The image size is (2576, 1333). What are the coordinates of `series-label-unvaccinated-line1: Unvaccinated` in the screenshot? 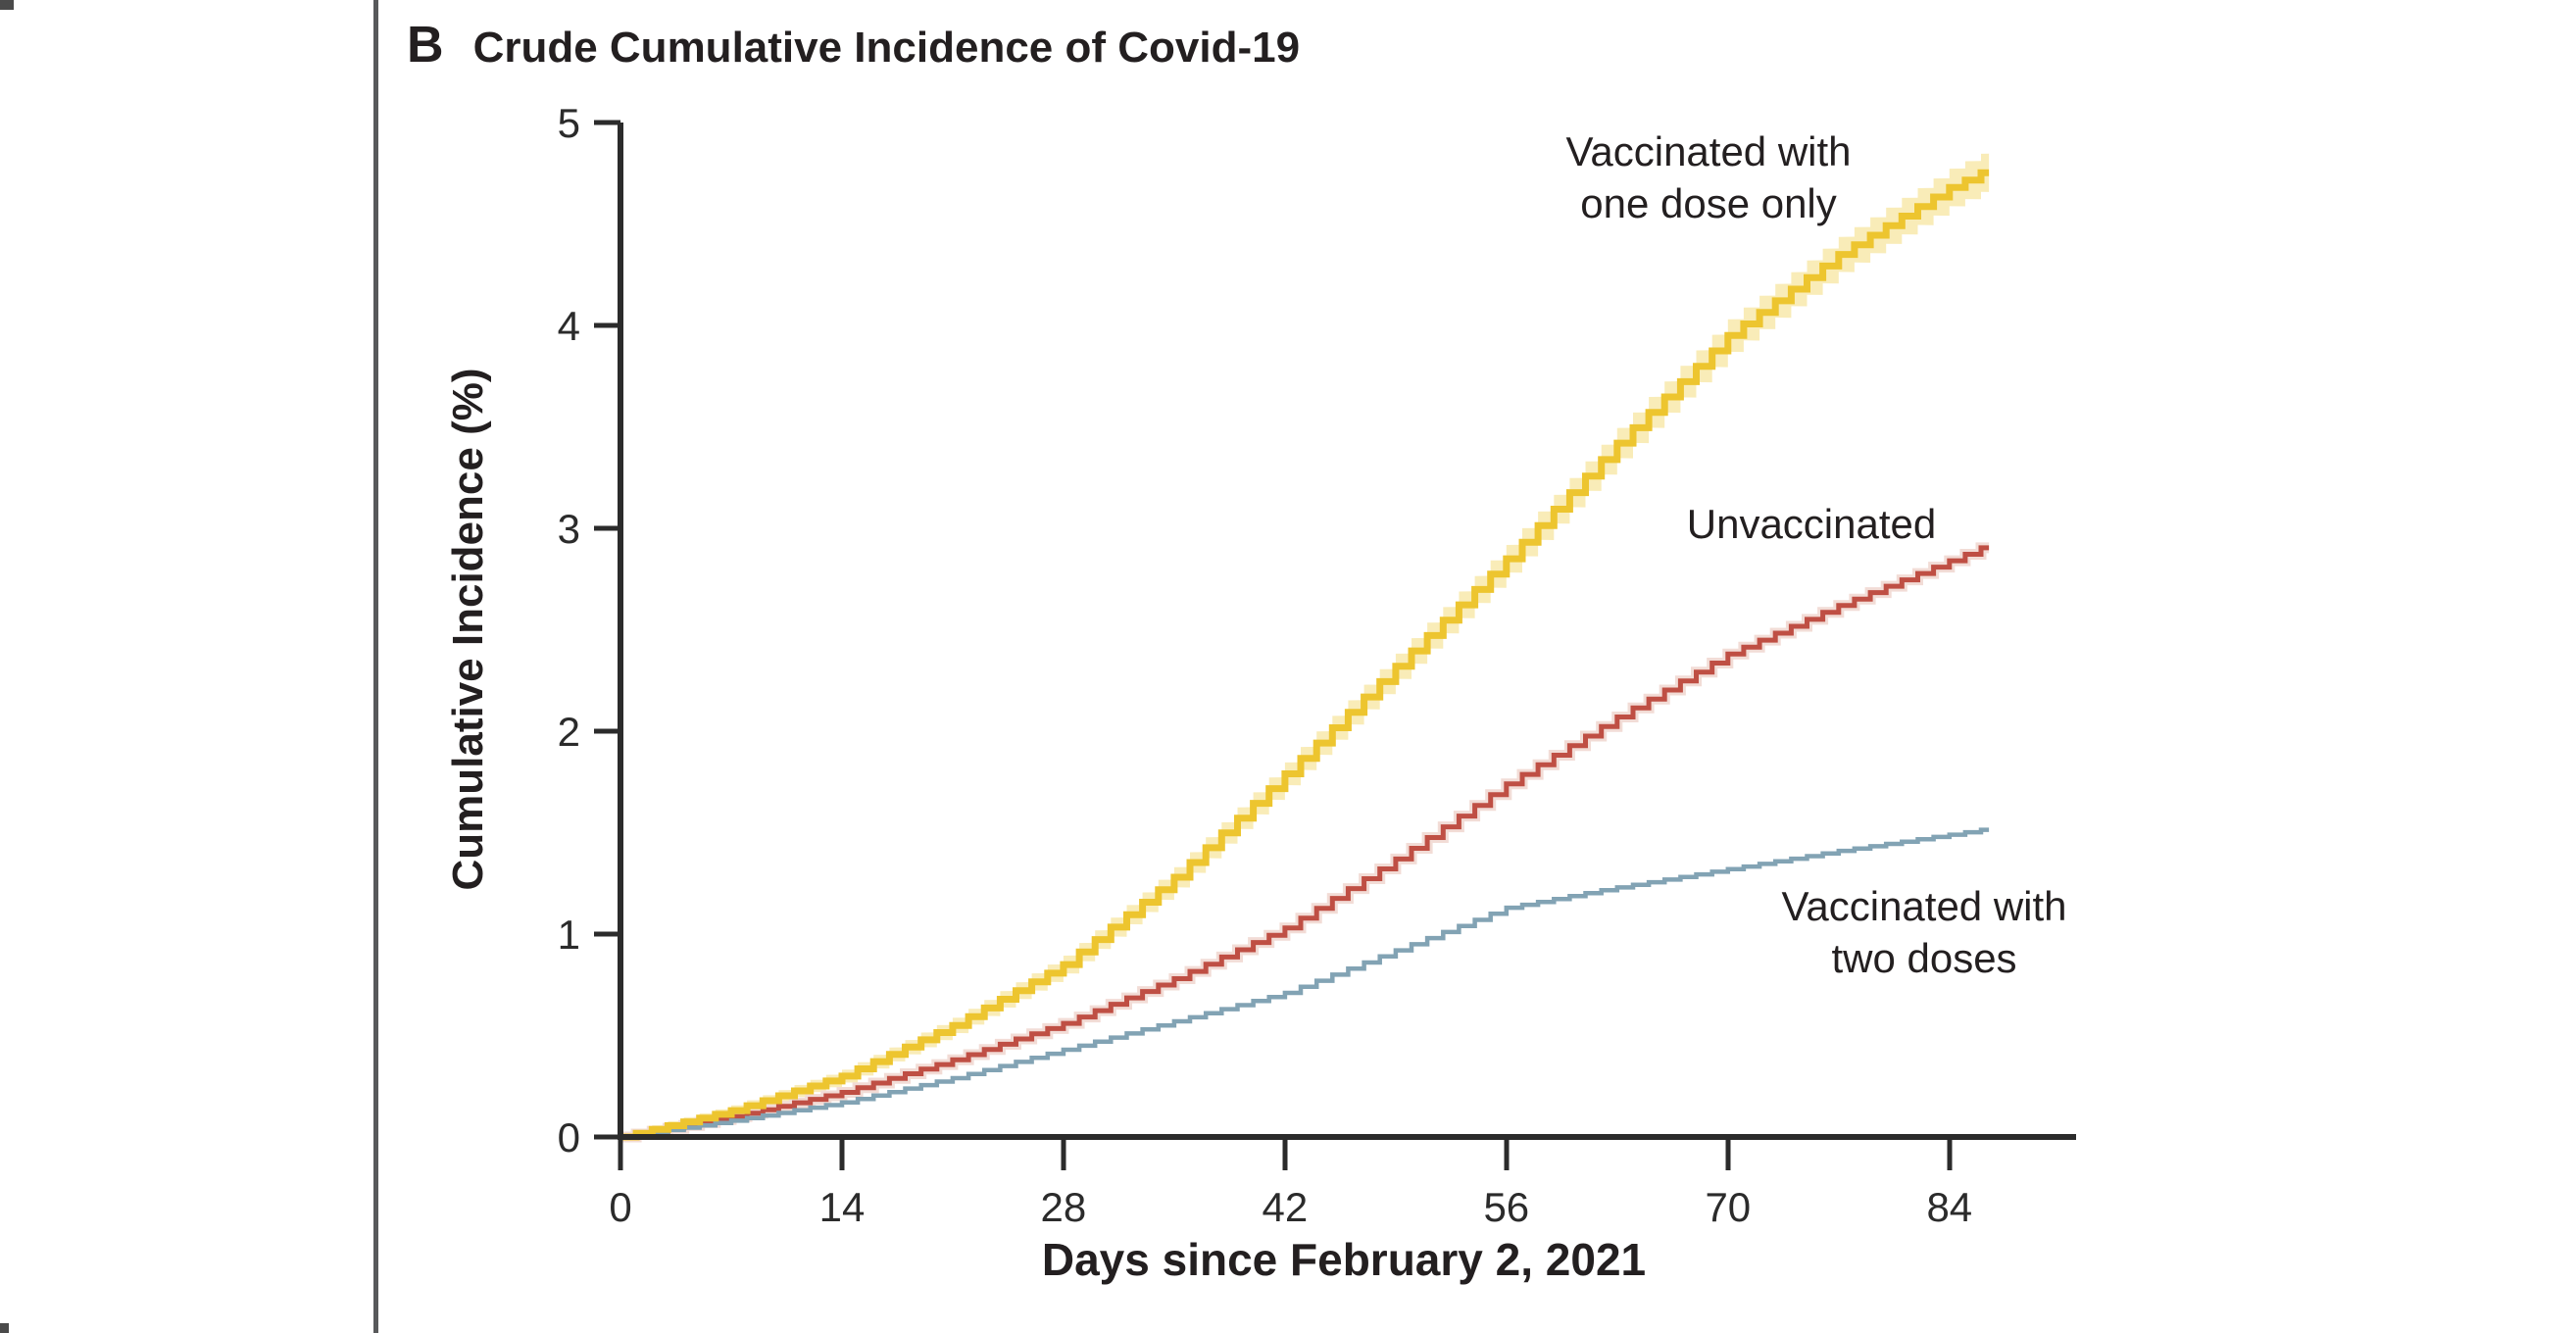 It's located at (1811, 524).